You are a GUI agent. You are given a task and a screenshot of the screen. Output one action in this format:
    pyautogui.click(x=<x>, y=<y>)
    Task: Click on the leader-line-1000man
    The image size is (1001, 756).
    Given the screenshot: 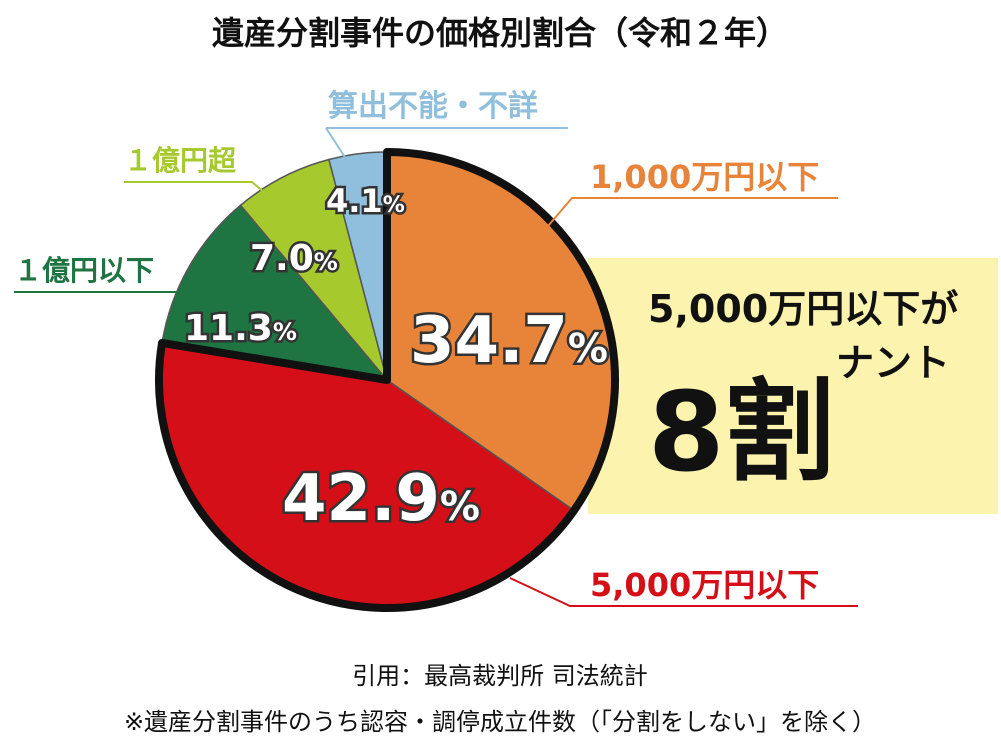 What is the action you would take?
    pyautogui.click(x=692, y=212)
    